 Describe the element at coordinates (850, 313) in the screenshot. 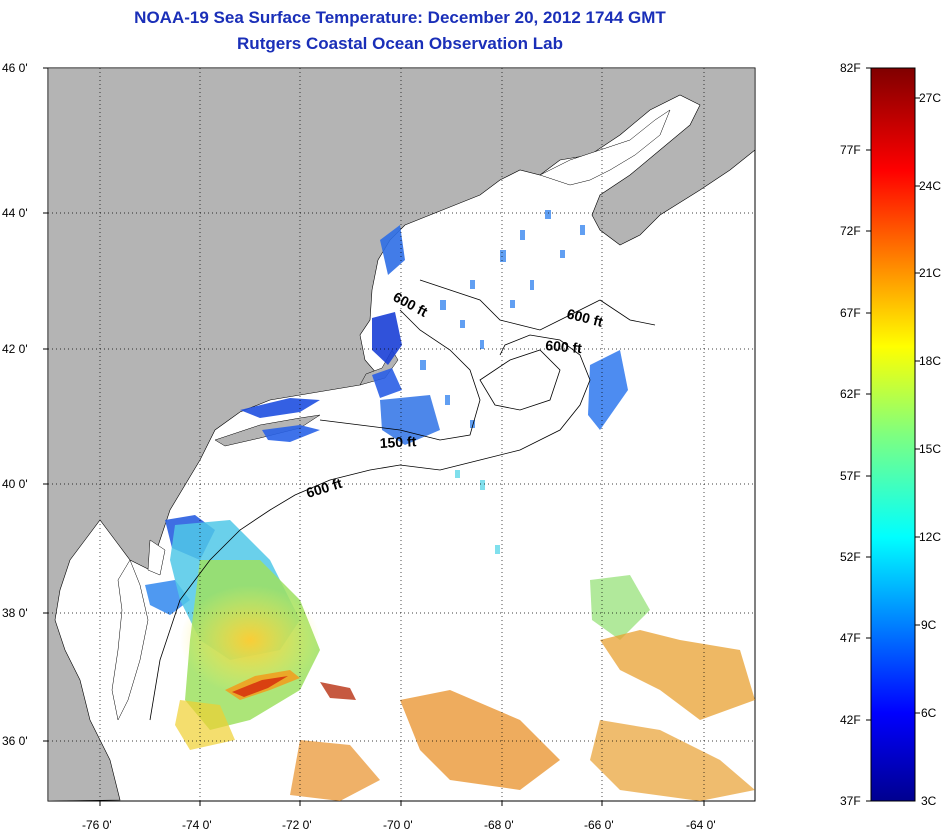

I see `cbar-f-67: 67F` at that location.